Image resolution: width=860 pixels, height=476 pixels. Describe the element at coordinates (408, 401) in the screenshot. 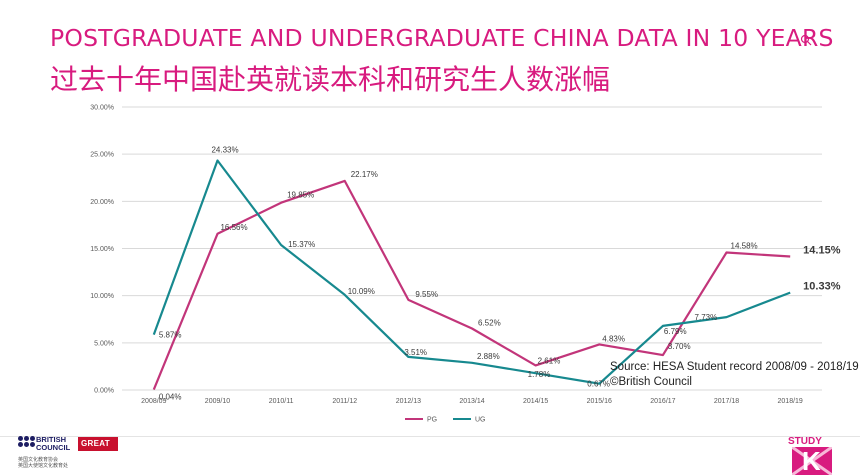

I see `x-tick-label: 2012/13` at that location.